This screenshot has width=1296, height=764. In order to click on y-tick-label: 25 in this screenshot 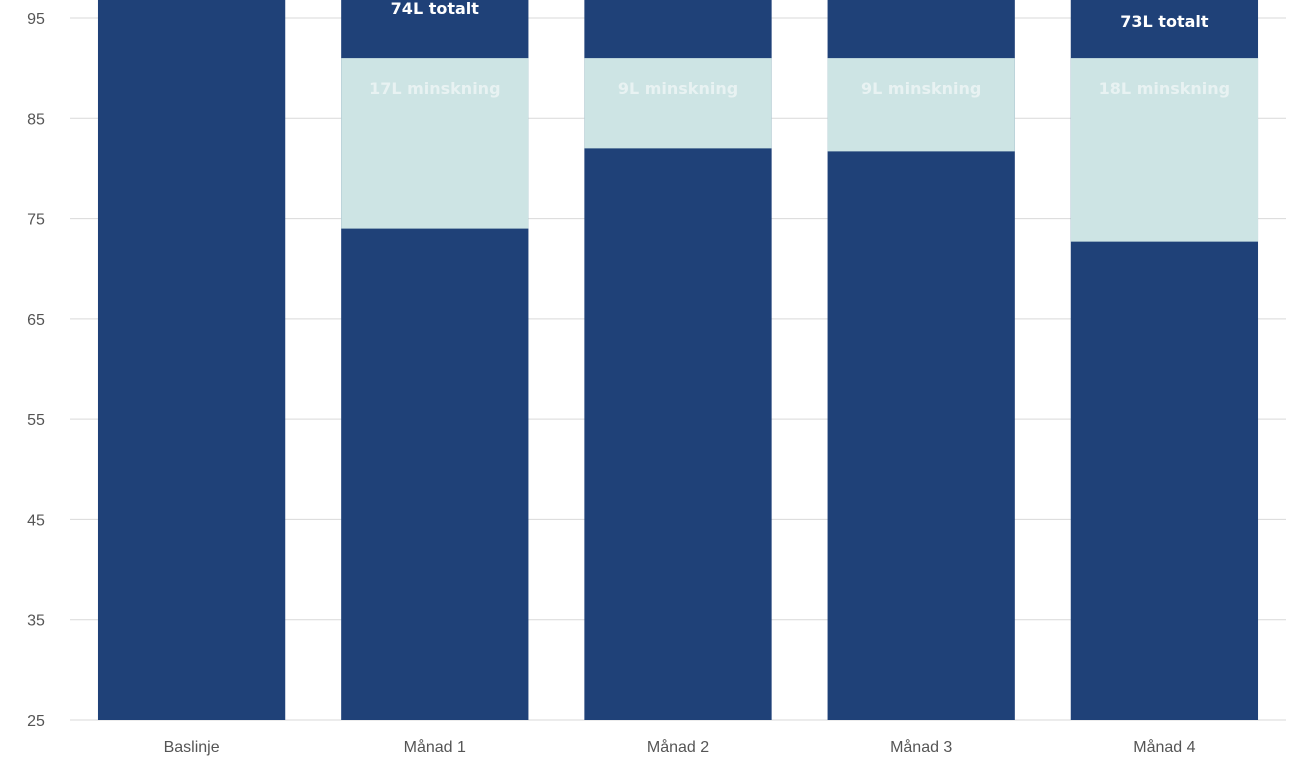, I will do `click(36, 721)`.